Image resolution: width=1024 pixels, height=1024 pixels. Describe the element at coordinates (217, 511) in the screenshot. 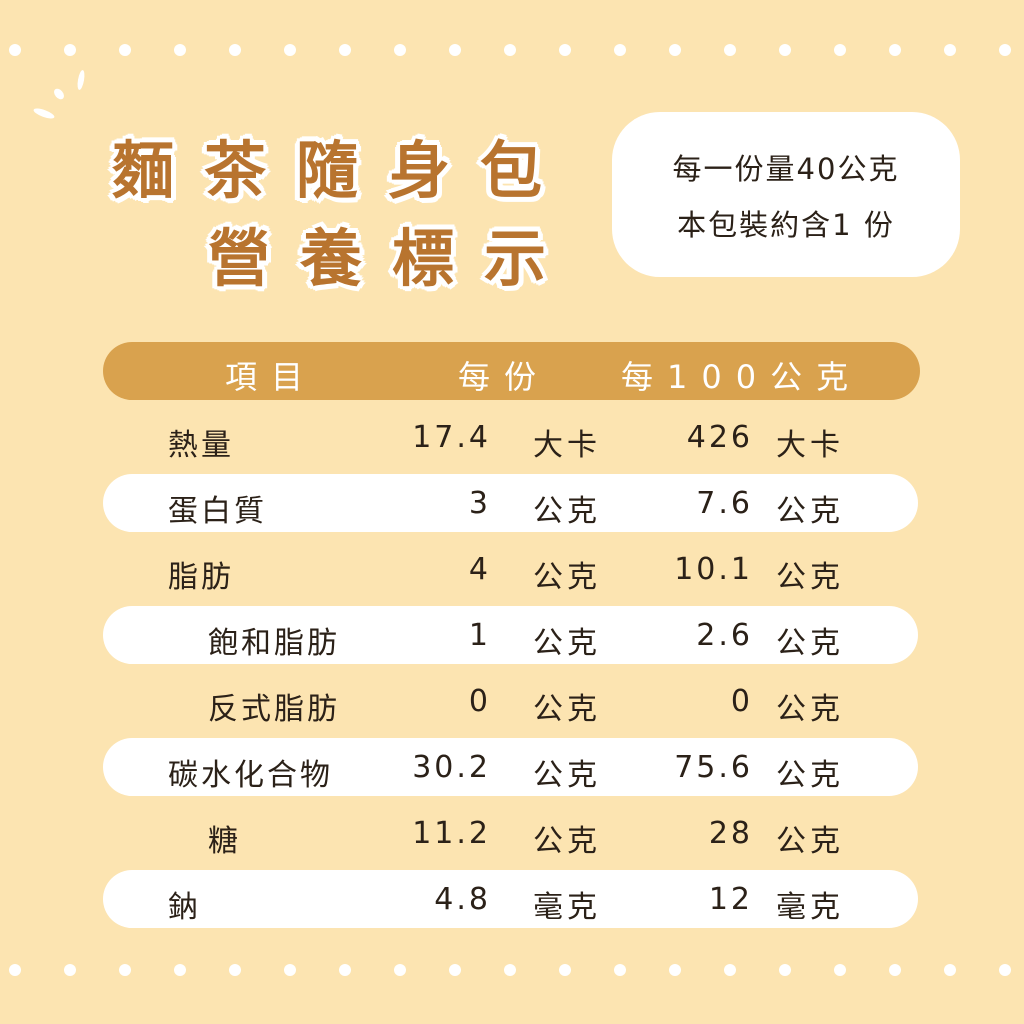

I see `nutrient-label: 蛋白質` at that location.